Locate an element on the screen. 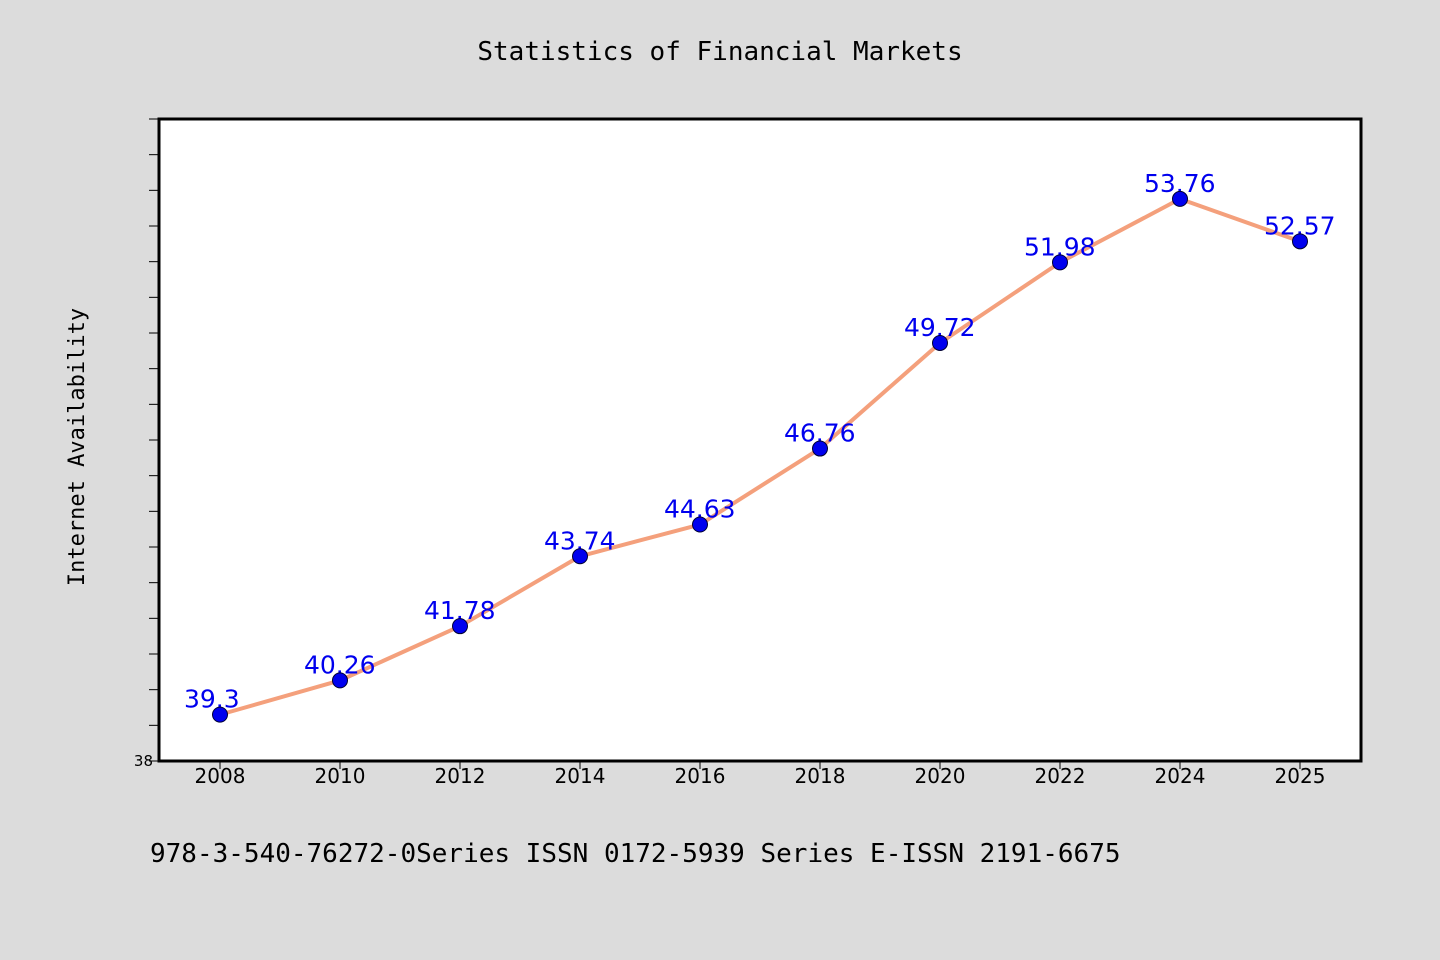  chart-title: Statistics of Financial Markets is located at coordinates (719, 52).